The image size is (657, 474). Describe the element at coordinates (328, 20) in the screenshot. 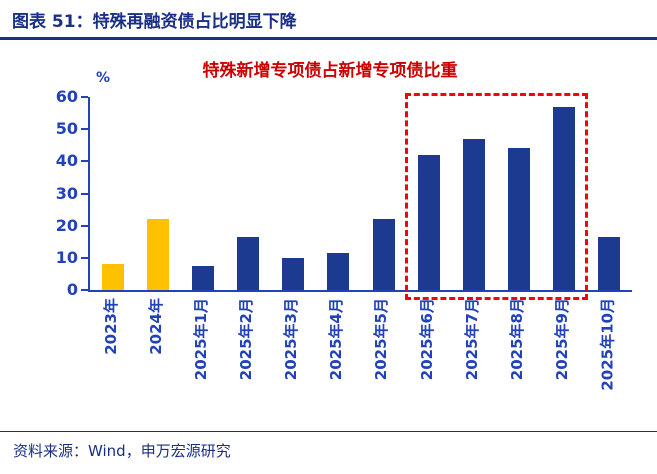

I see `figure-header: 图表 51：特殊再融资债占比明显下降` at that location.